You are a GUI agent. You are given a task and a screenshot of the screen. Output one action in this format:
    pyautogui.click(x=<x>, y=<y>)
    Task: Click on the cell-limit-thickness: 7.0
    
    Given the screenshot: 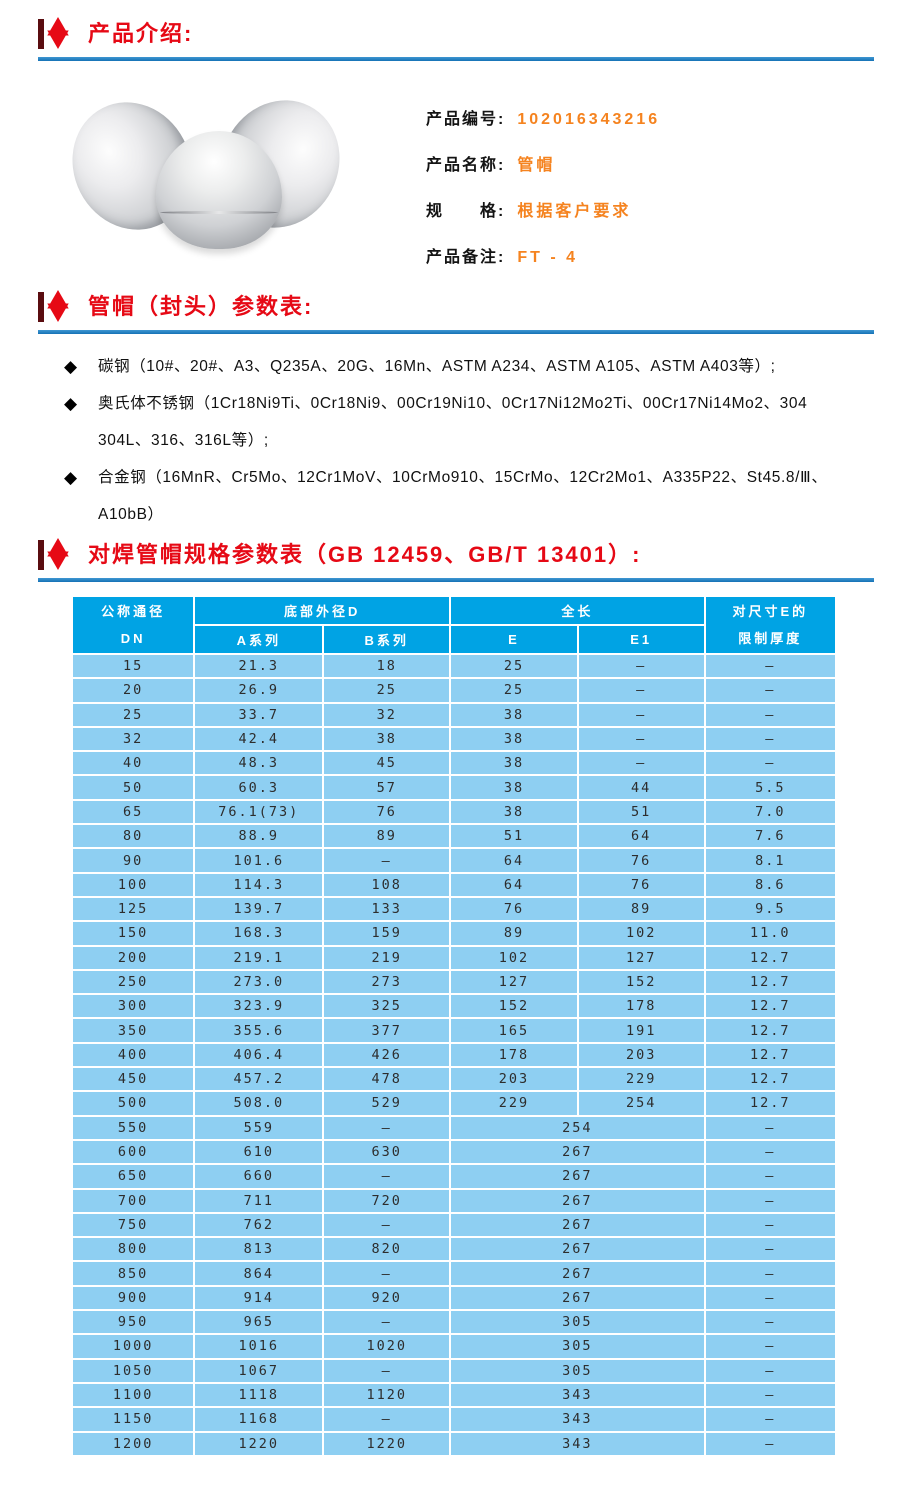 What is the action you would take?
    pyautogui.click(x=770, y=812)
    